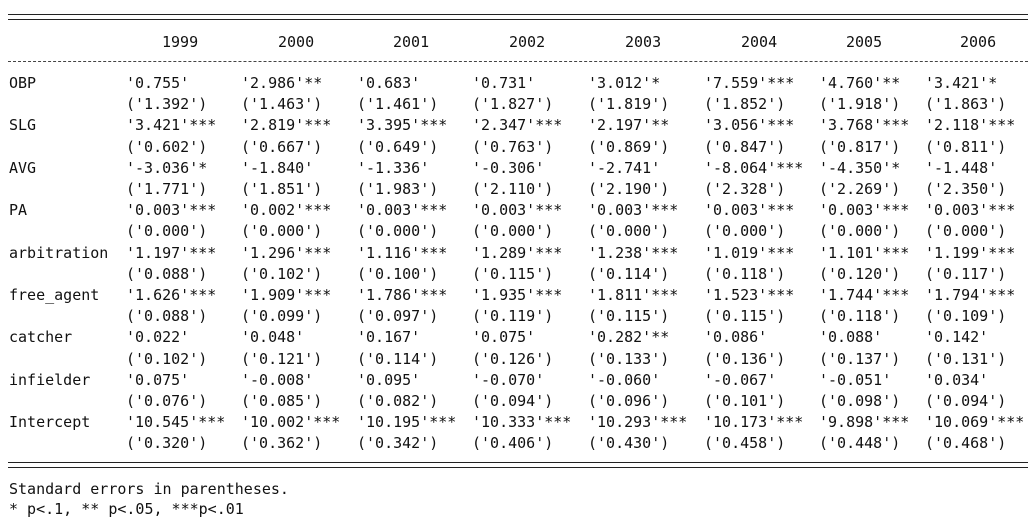  What do you see at coordinates (54, 295) in the screenshot?
I see `row-label: free_agent` at bounding box center [54, 295].